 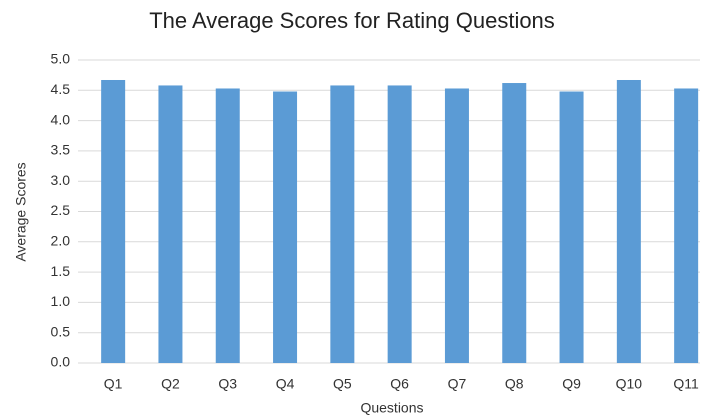 I want to click on x-tick-label: Q10, so click(x=629, y=384).